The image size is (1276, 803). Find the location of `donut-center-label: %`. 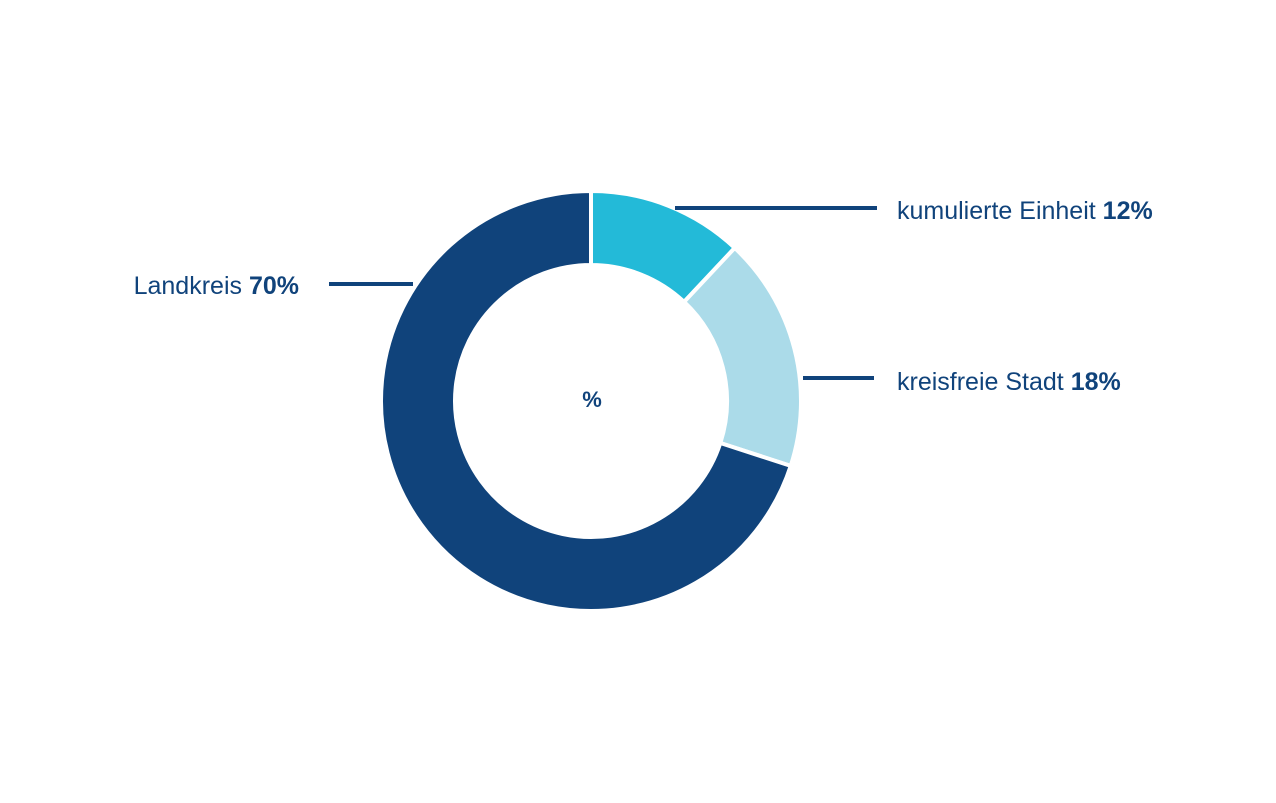

donut-center-label: % is located at coordinates (592, 399).